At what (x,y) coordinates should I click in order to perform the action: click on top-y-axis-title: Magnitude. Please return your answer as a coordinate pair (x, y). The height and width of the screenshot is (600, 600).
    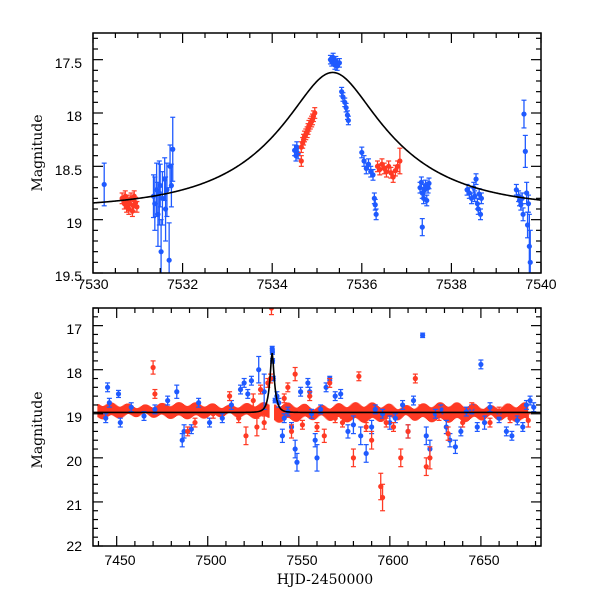
    Looking at the image, I should click on (38, 152).